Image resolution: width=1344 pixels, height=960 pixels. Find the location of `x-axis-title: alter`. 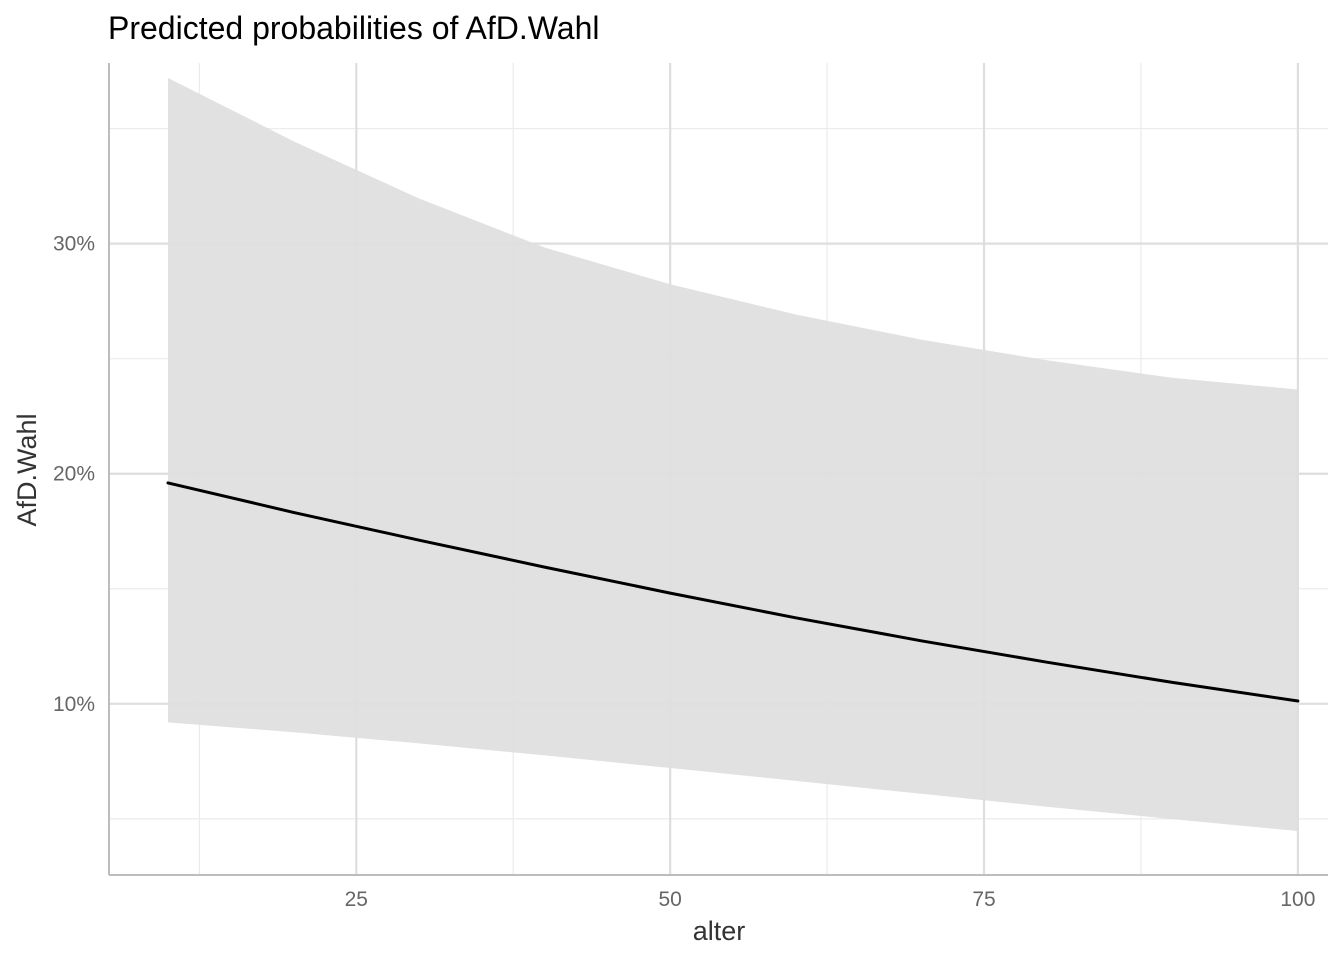

x-axis-title: alter is located at coordinates (719, 931).